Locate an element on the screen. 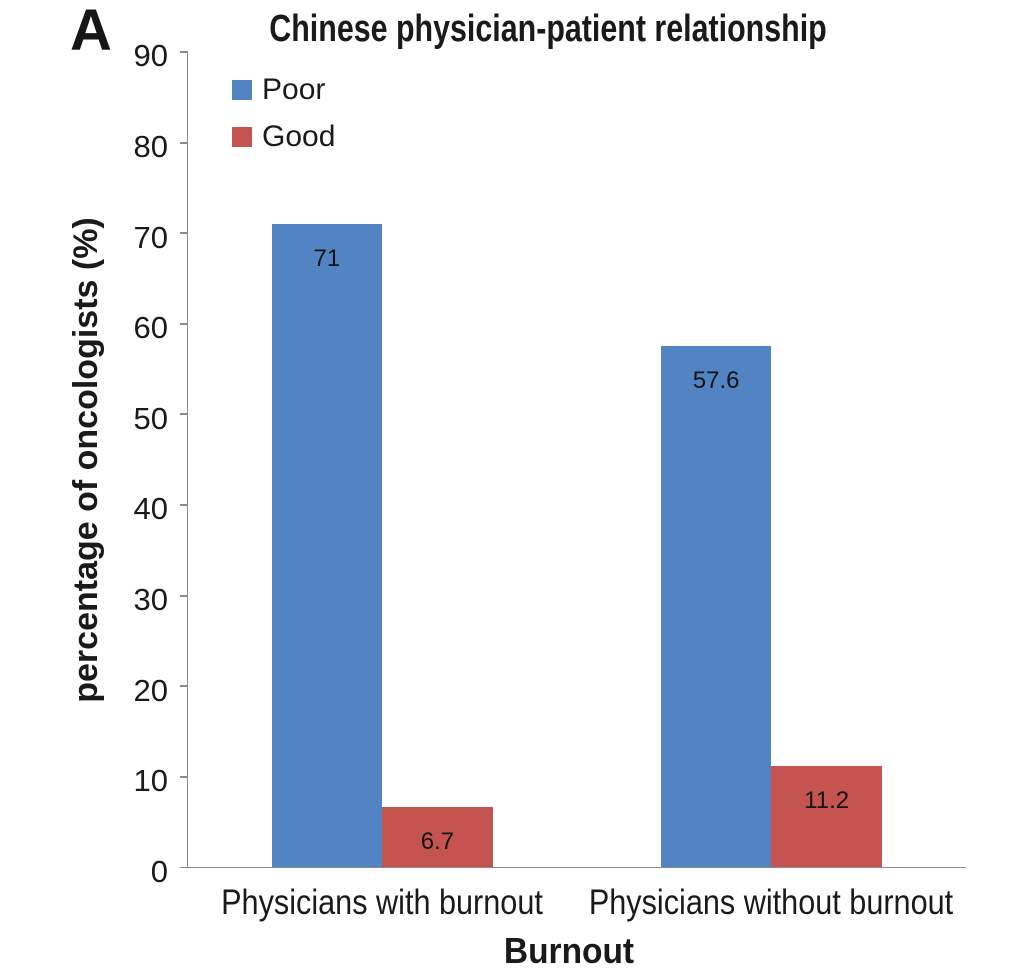 This screenshot has width=1034, height=978. y-tick-label: 80 is located at coordinates (150, 146).